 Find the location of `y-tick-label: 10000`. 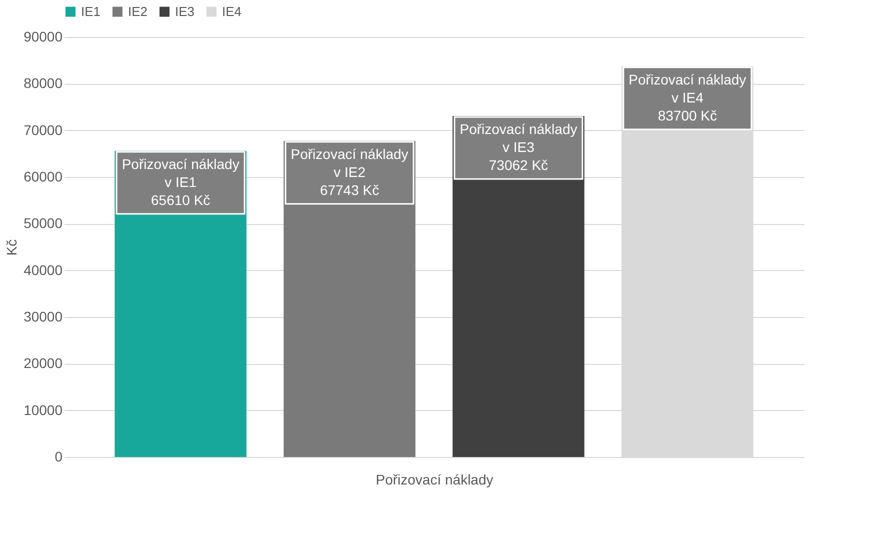

y-tick-label: 10000 is located at coordinates (43, 410).